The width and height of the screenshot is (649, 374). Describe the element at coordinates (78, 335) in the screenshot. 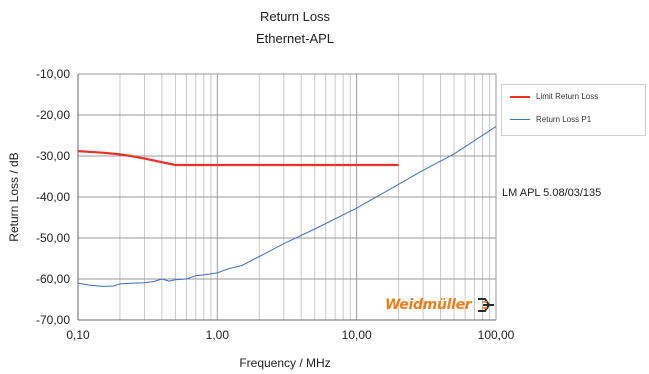

I see `x-tick-label: 0,10` at that location.